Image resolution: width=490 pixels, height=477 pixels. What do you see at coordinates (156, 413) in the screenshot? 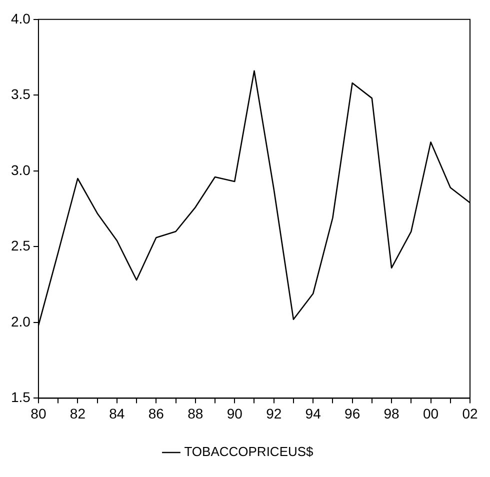
I see `x-tick-label: 86` at bounding box center [156, 413].